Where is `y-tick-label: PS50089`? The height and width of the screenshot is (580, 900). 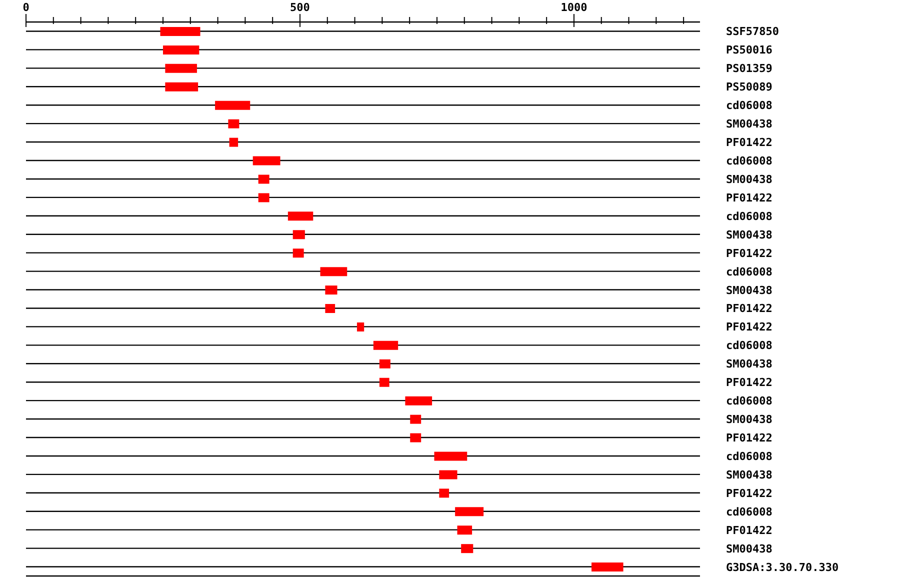 y-tick-label: PS50089 is located at coordinates (749, 87).